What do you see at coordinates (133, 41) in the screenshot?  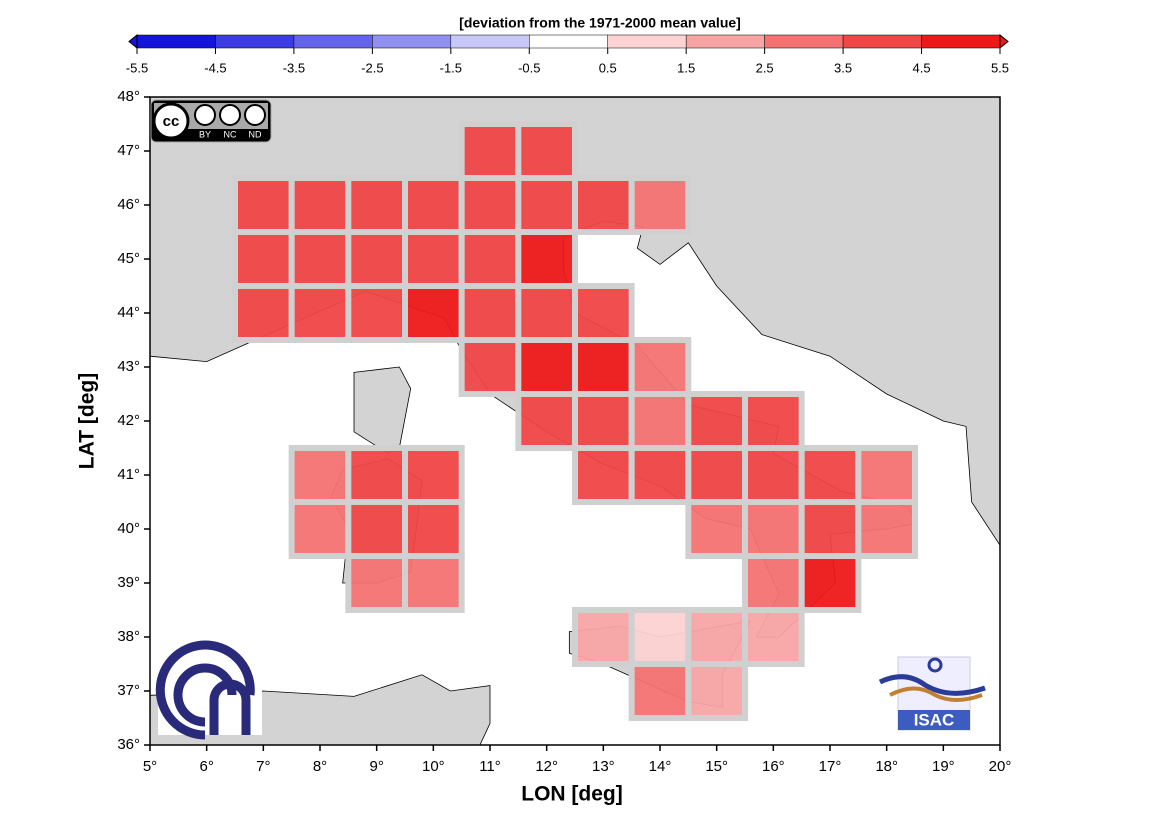 I see `colorbar-arrow-low` at bounding box center [133, 41].